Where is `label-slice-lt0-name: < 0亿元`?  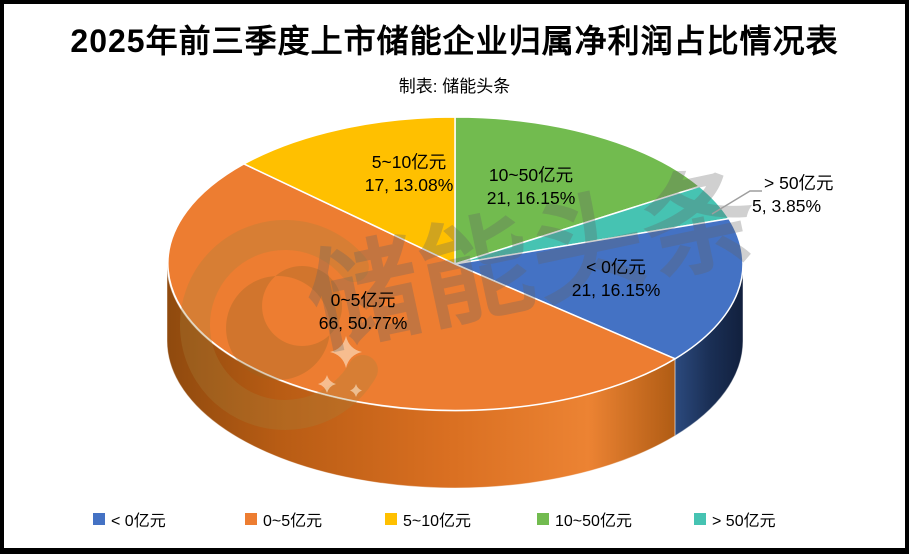
label-slice-lt0-name: < 0亿元 is located at coordinates (616, 267).